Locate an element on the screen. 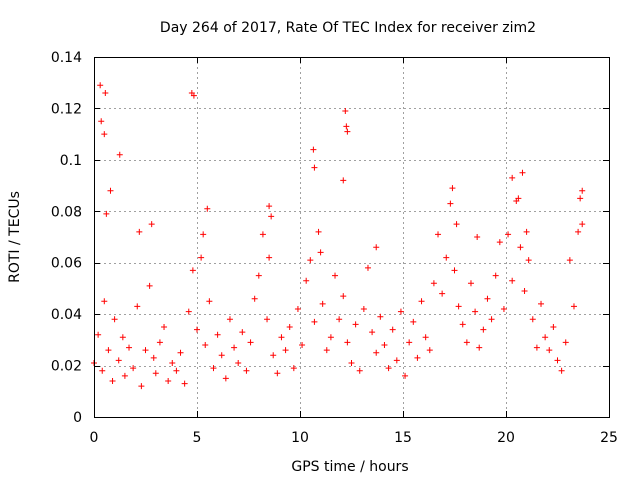 The image size is (640, 480). y-axis-label: ROTI / TECUs is located at coordinates (15, 237).